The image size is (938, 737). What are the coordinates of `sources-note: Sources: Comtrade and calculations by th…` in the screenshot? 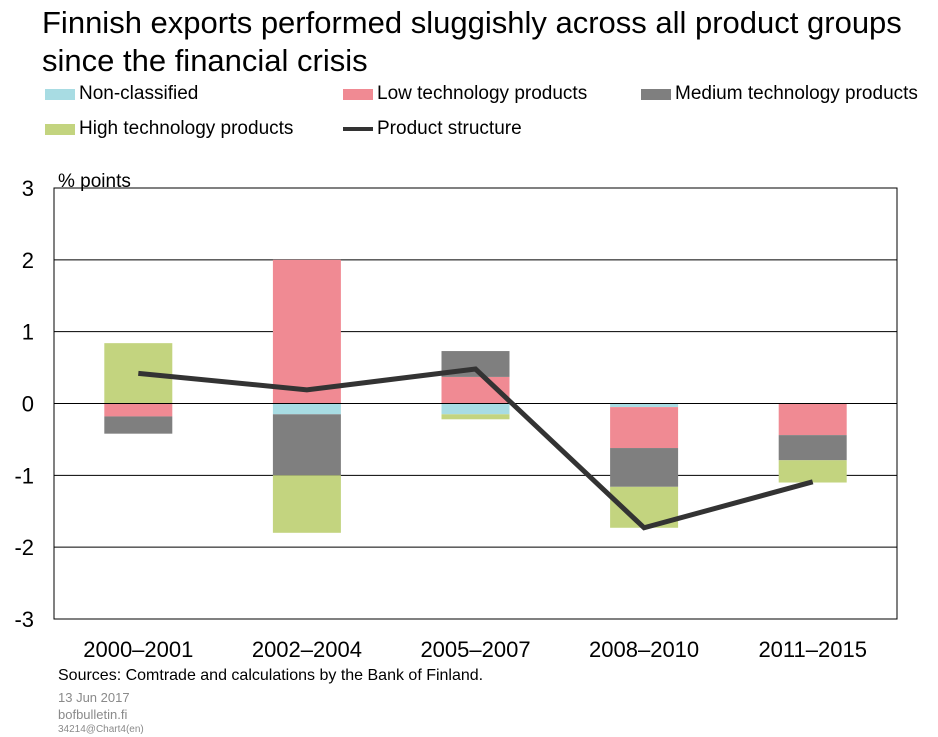 It's located at (271, 675).